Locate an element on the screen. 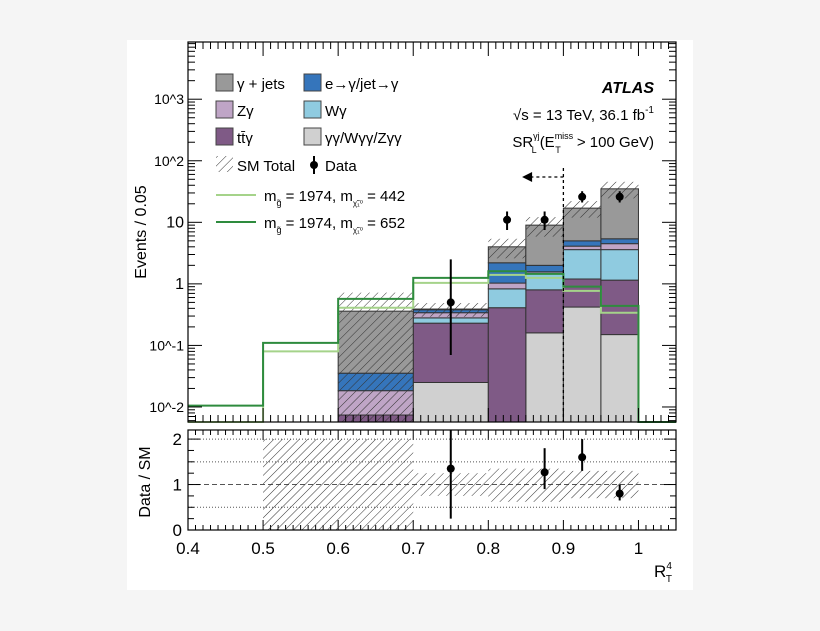 The width and height of the screenshot is (820, 631). y-tick-label: 10^3 is located at coordinates (169, 99).